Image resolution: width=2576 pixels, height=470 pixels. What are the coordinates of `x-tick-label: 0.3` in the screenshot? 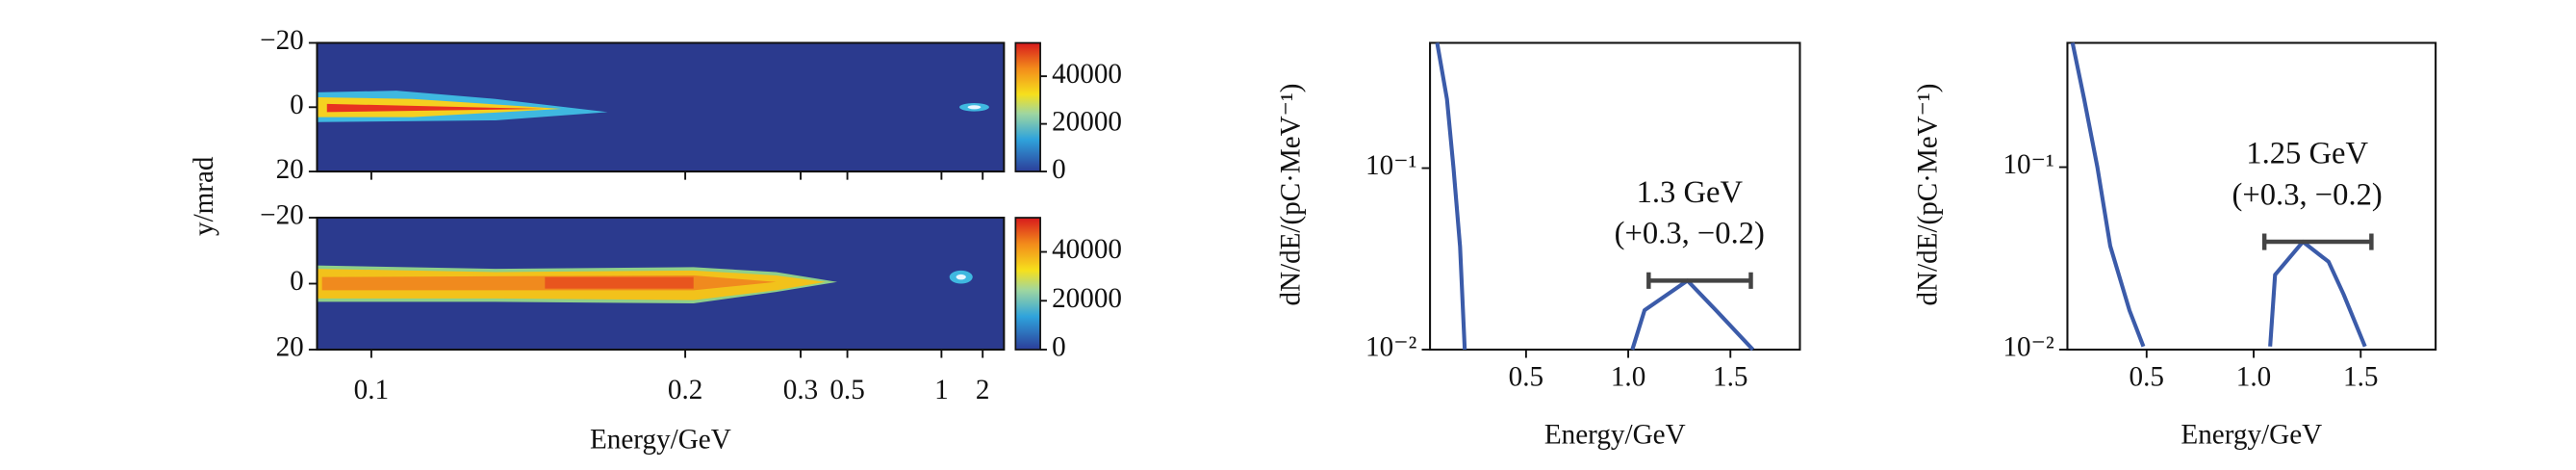 It's located at (800, 390).